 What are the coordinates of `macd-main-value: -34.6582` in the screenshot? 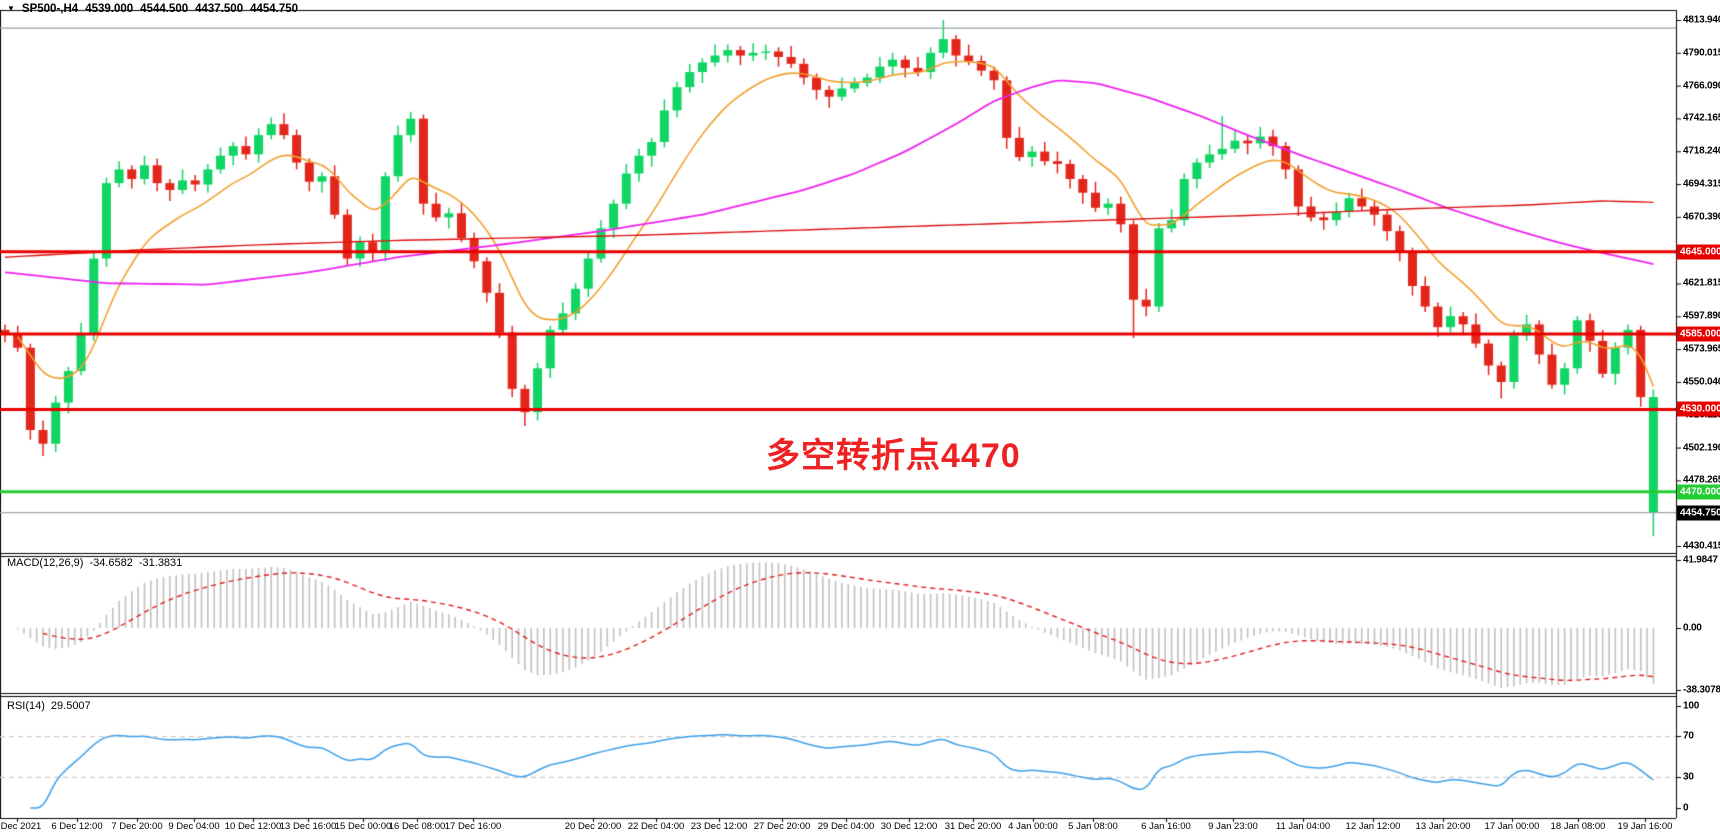 It's located at (111, 563).